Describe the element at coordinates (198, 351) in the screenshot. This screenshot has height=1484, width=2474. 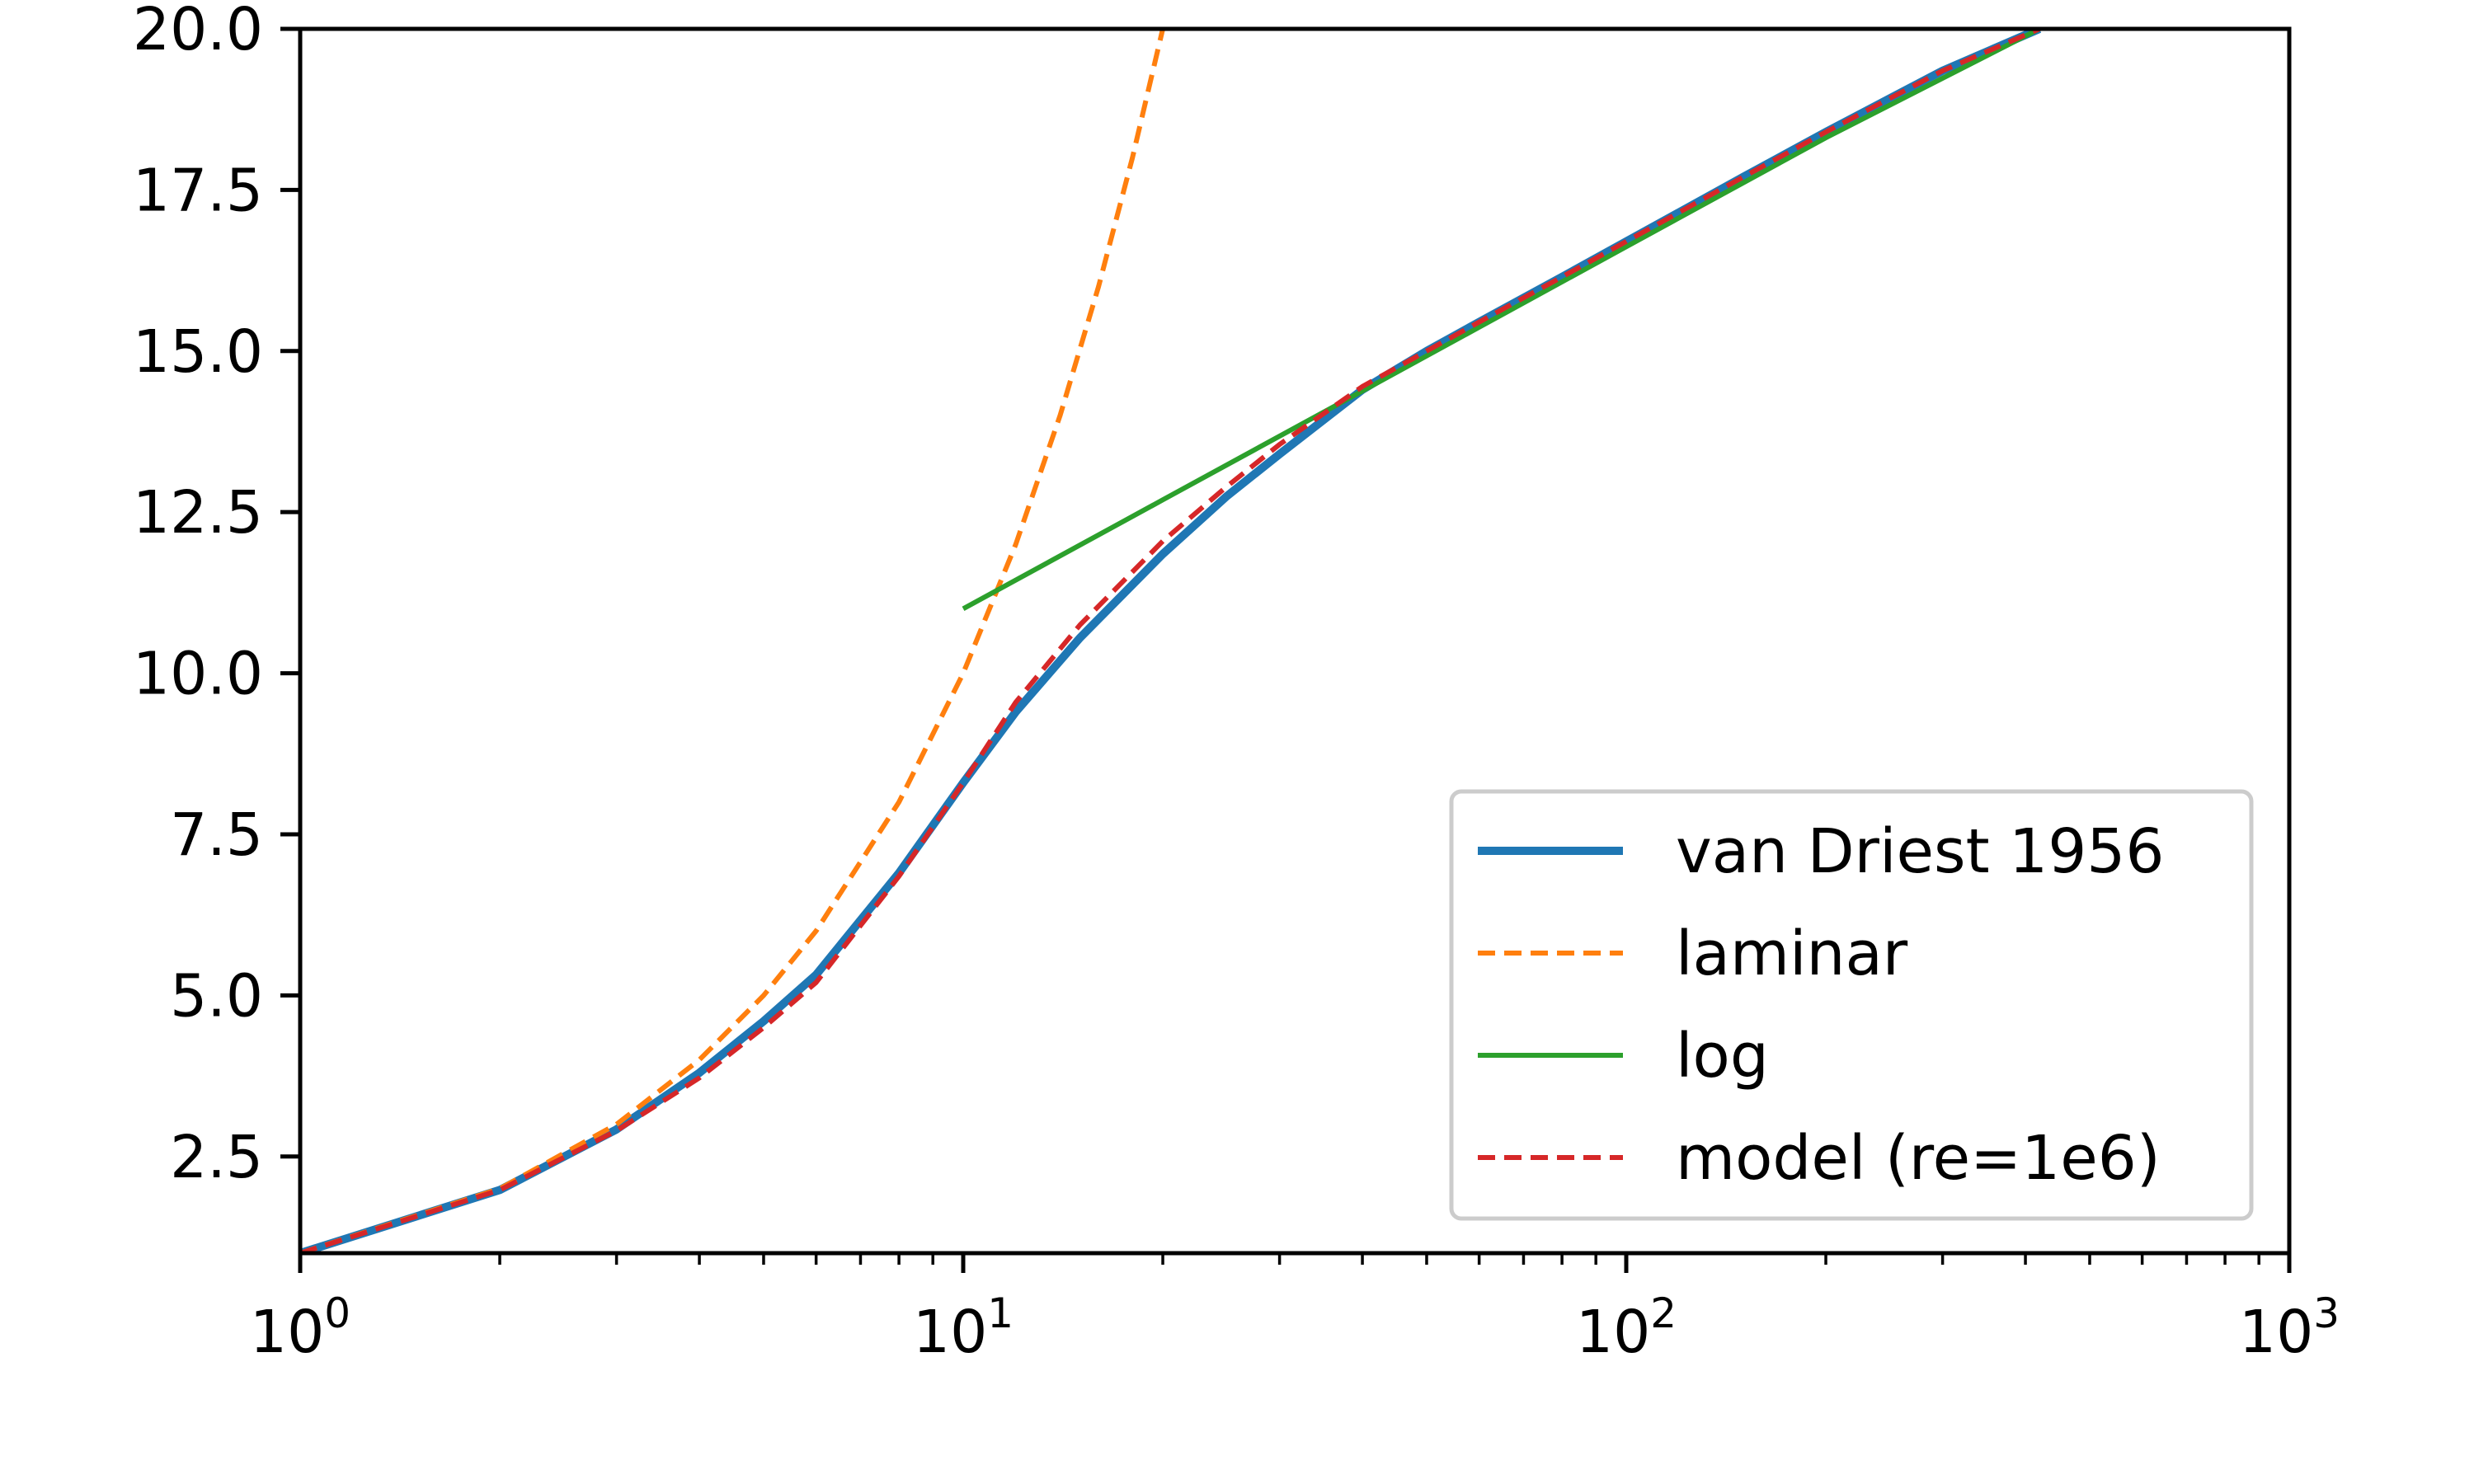
I see `y-tick-label: 15.0` at that location.